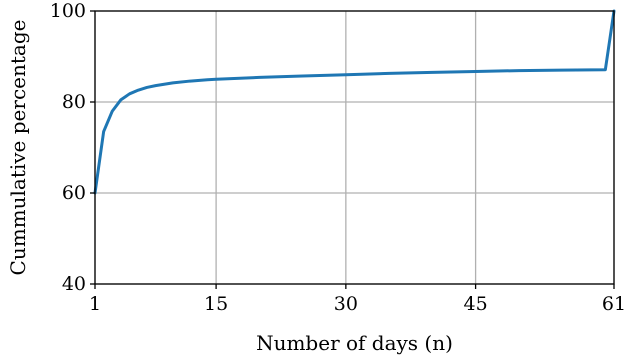  I want to click on x-tick-label: 61, so click(614, 304).